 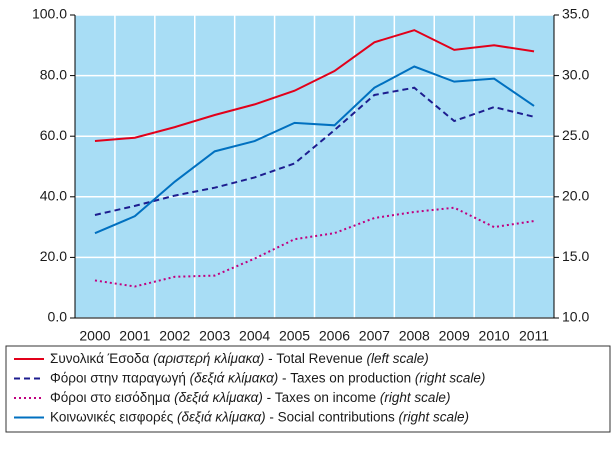 What do you see at coordinates (414, 336) in the screenshot?
I see `x-tick-label: 2008` at bounding box center [414, 336].